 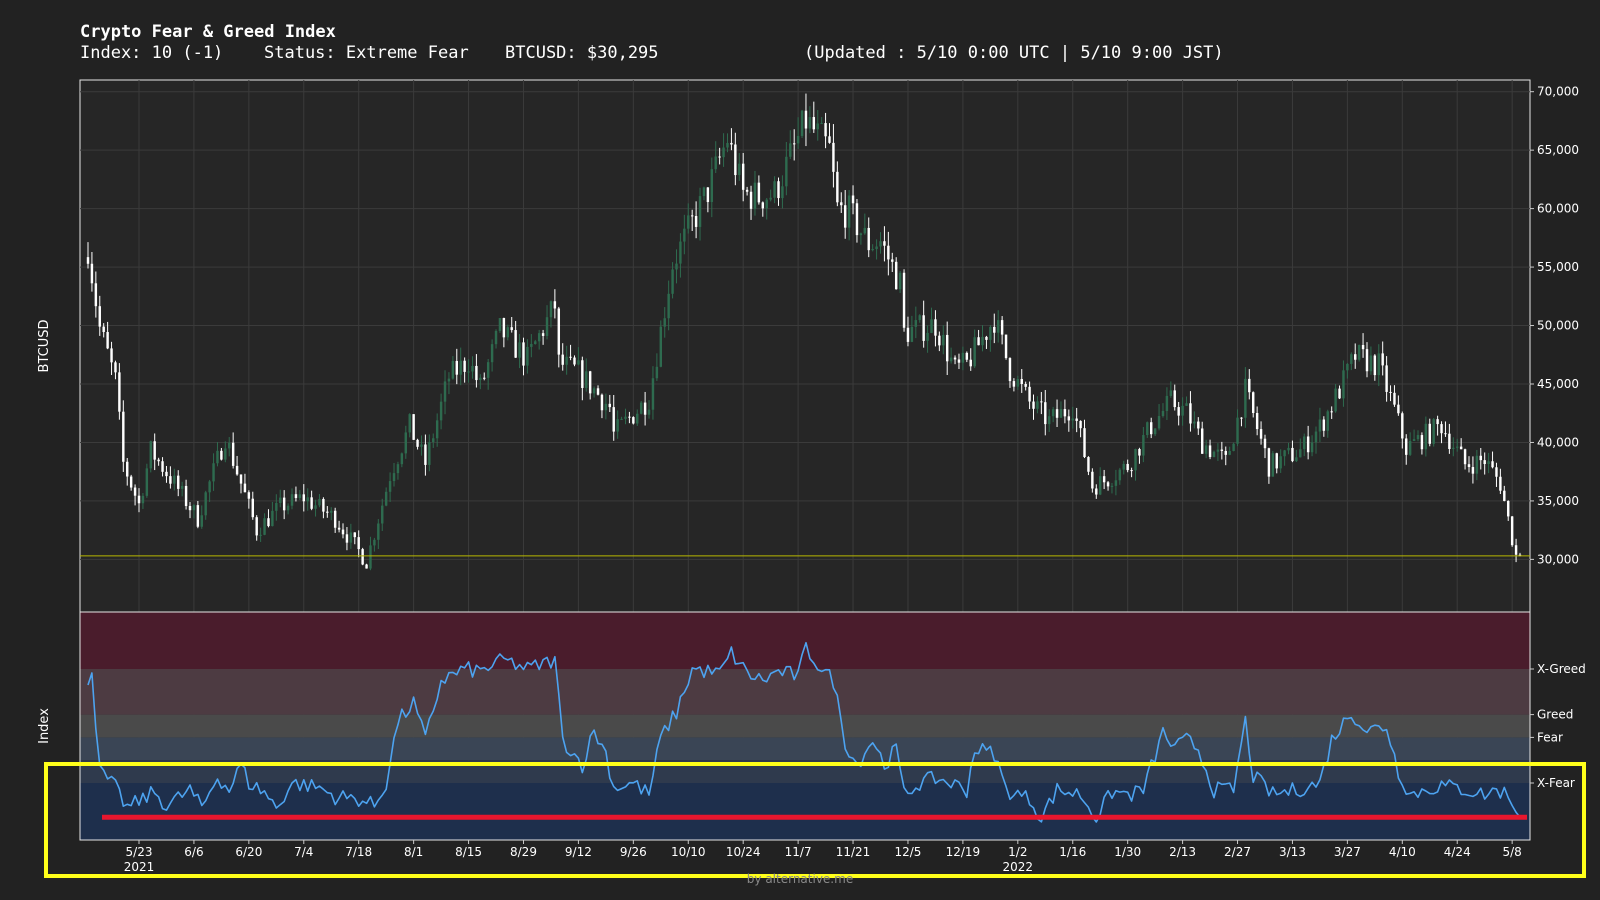 What do you see at coordinates (1558, 209) in the screenshot?
I see `price-tick-label: 60,000` at bounding box center [1558, 209].